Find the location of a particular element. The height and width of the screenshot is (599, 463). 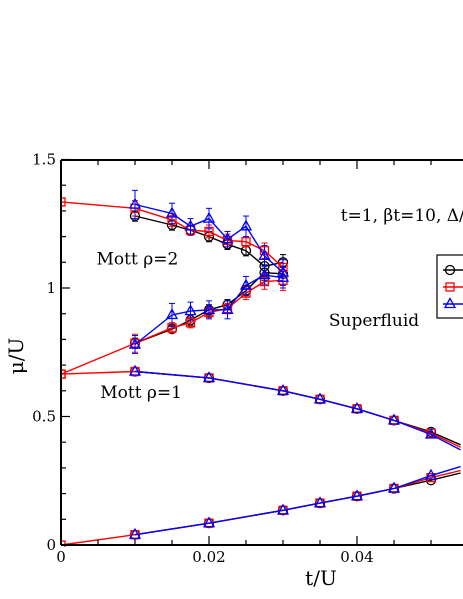

y-tick-label: 0.5 is located at coordinates (44, 417).